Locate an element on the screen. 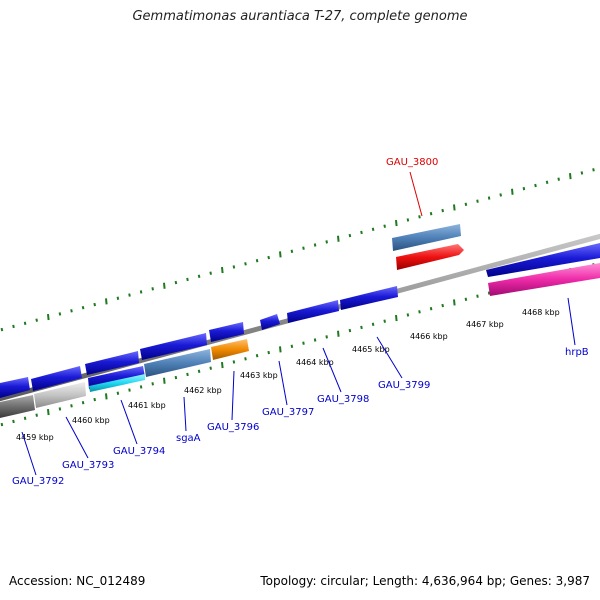 This screenshot has width=600, height=600. gene-arrow-3796-upper is located at coordinates (226, 332).